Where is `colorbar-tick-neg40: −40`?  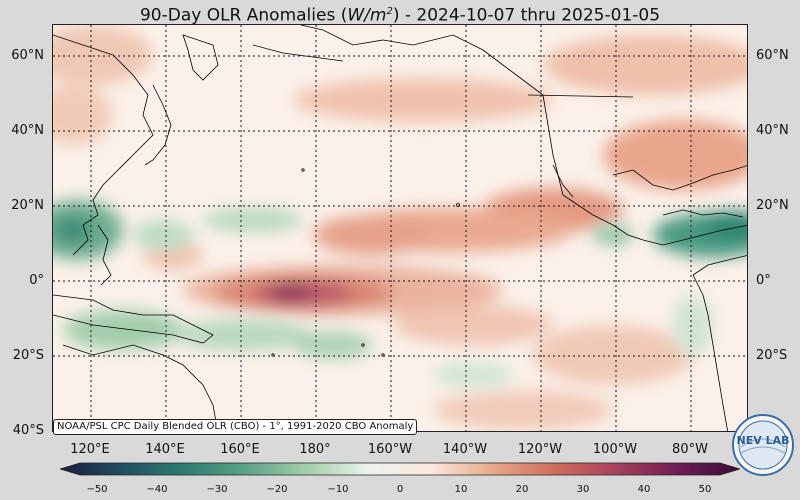 colorbar-tick-neg40: −40 is located at coordinates (157, 489).